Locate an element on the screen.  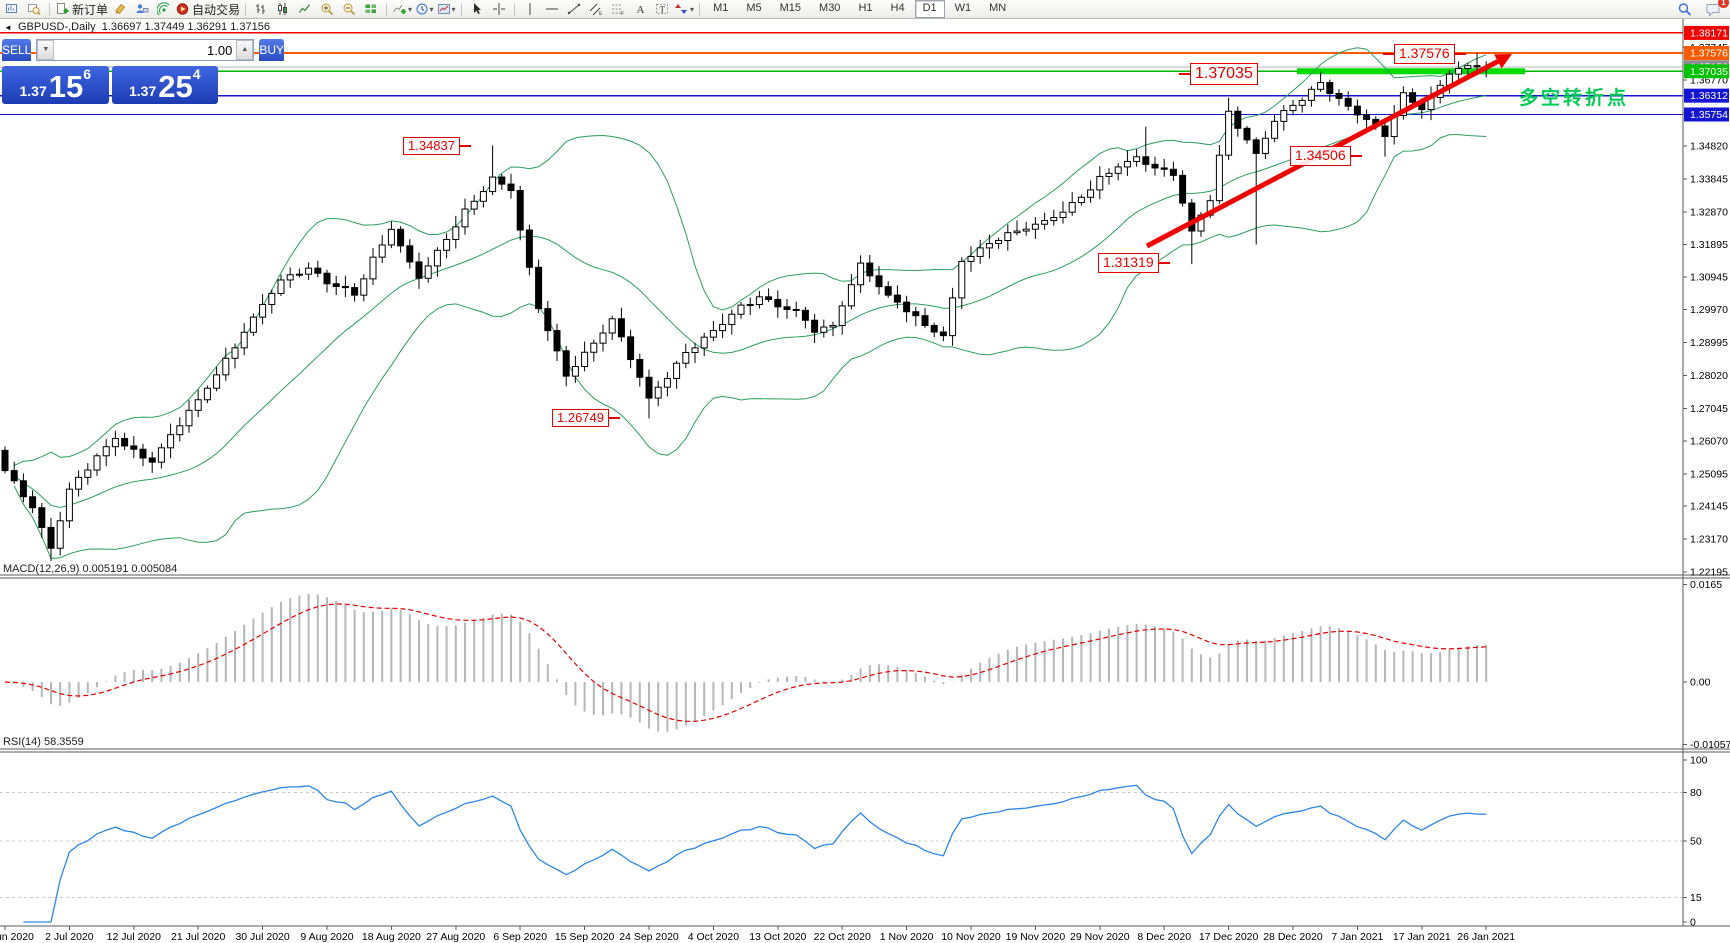
horizontal-line-button is located at coordinates (552, 9).